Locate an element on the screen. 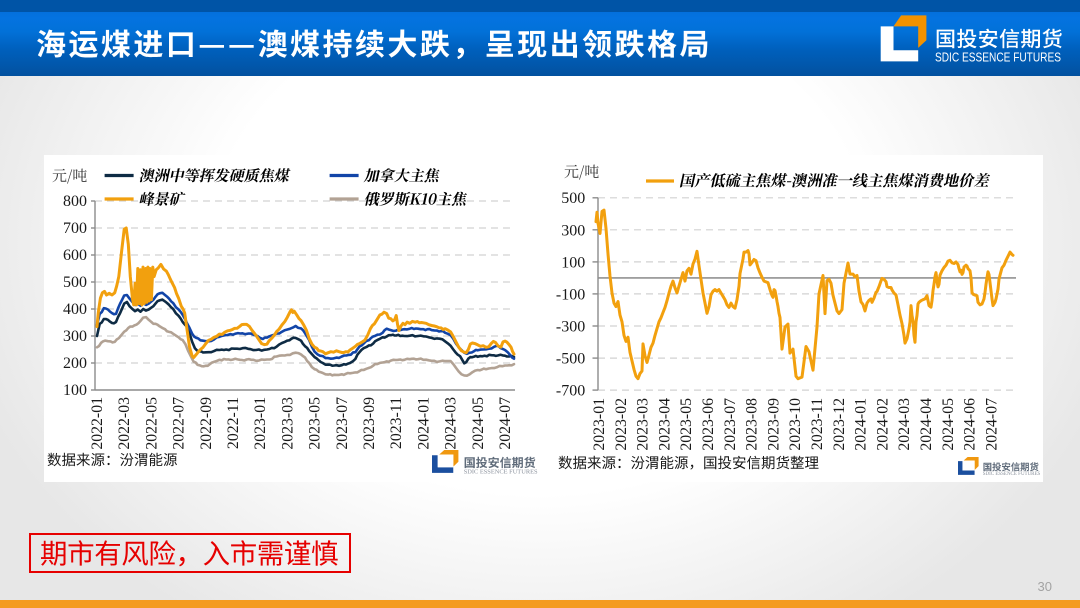 The width and height of the screenshot is (1080, 608). svg-text: 2022-03 is located at coordinates (124, 423).